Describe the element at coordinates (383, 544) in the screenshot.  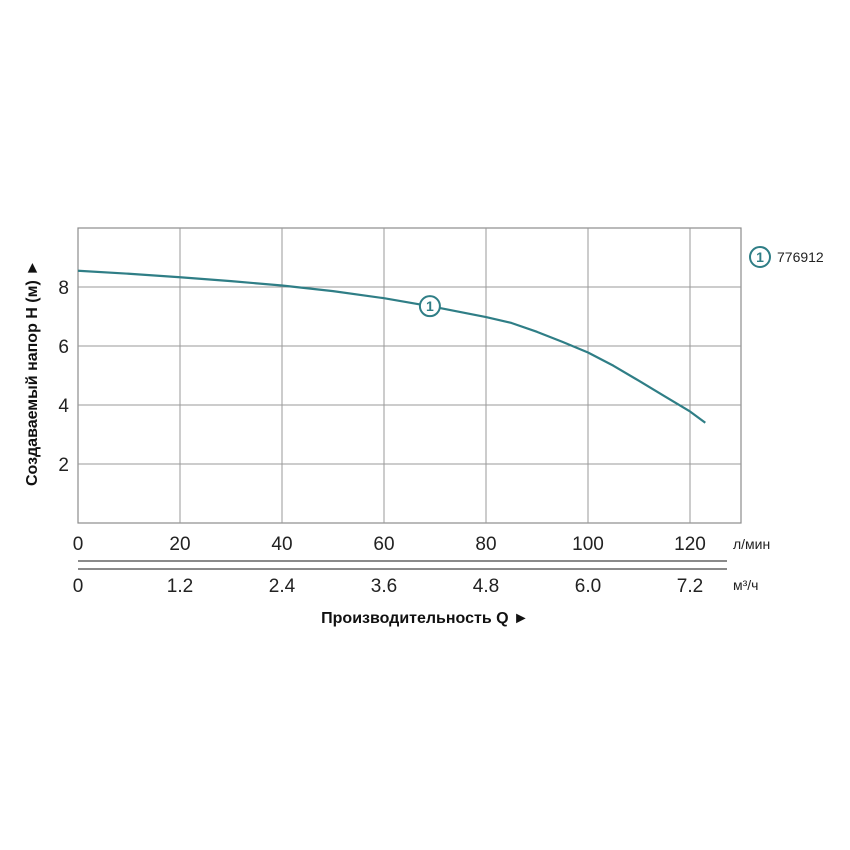
I see `x-tick-label: 60` at that location.